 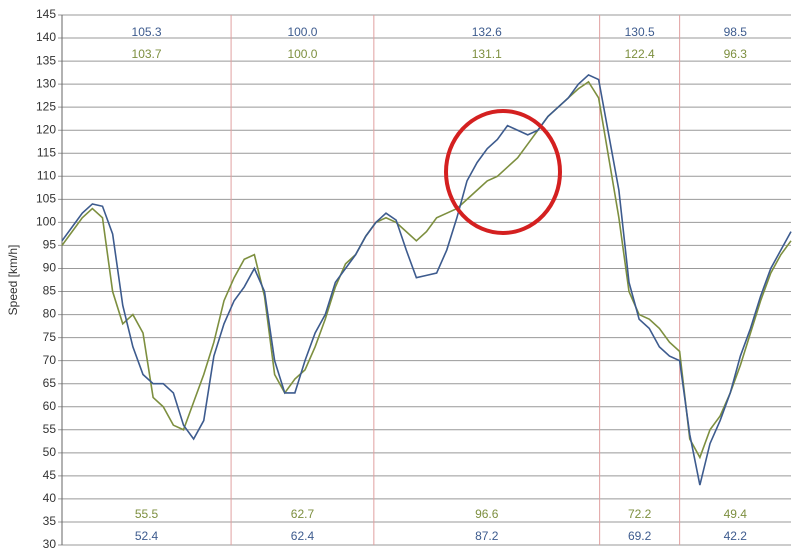 What do you see at coordinates (503, 172) in the screenshot?
I see `highlight-circle` at bounding box center [503, 172].